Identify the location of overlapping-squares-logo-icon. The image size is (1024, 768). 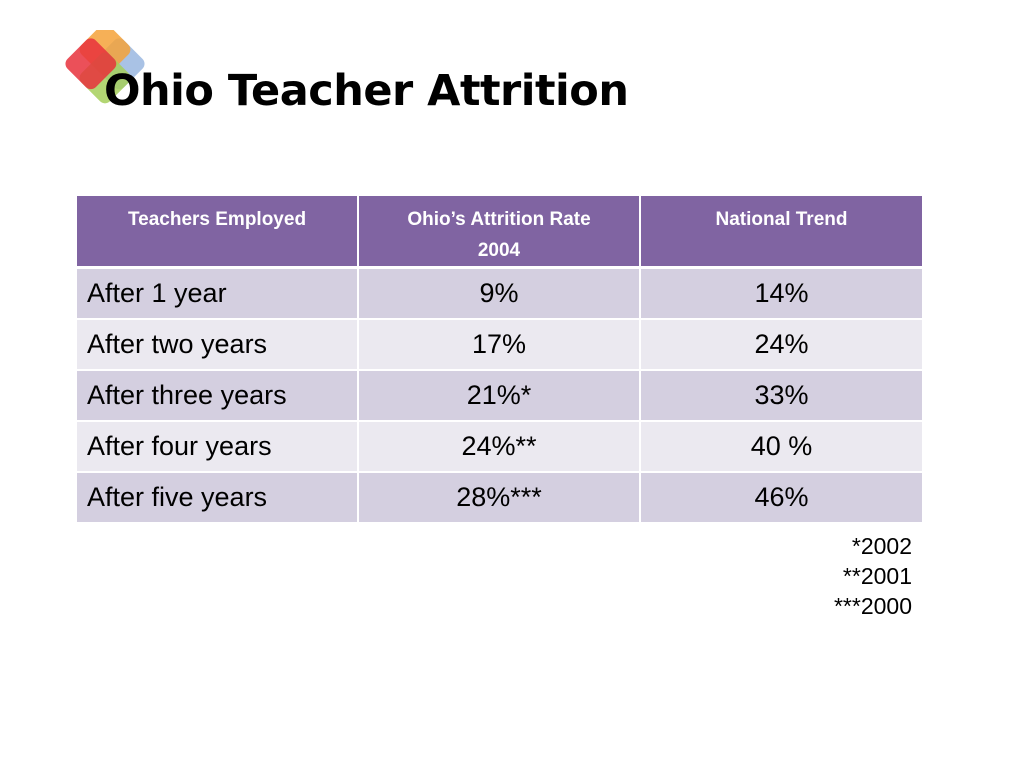
(105, 67).